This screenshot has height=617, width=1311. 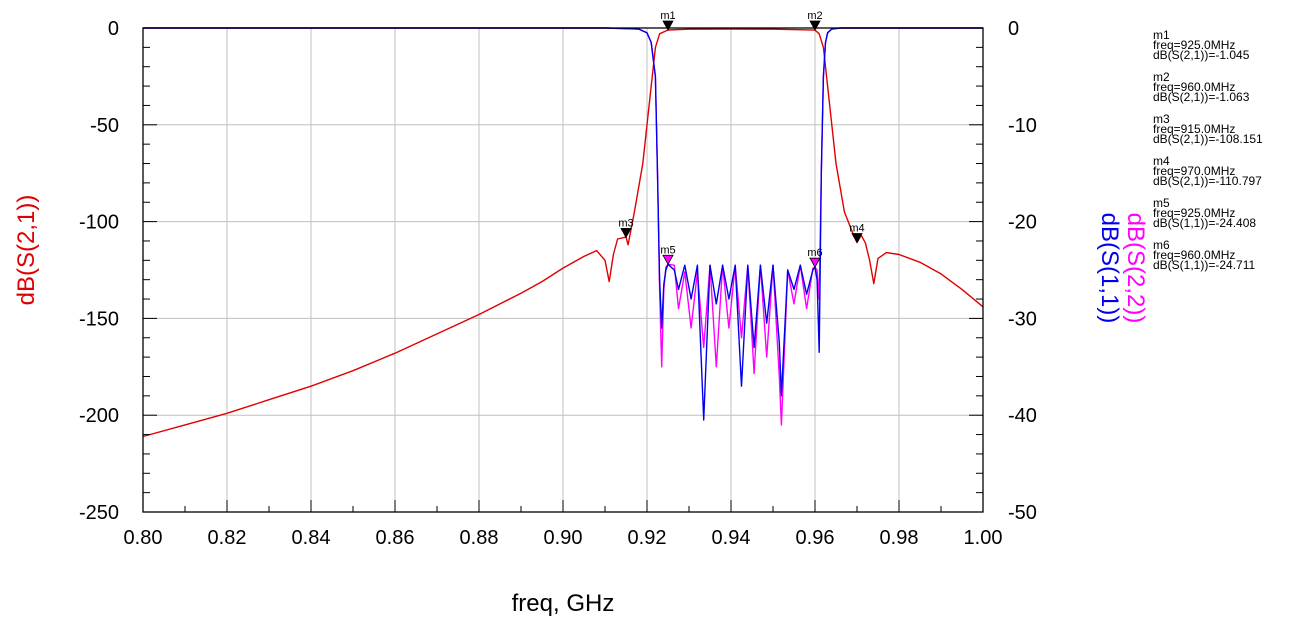 I want to click on marker-m6-label: m6, so click(x=814, y=253).